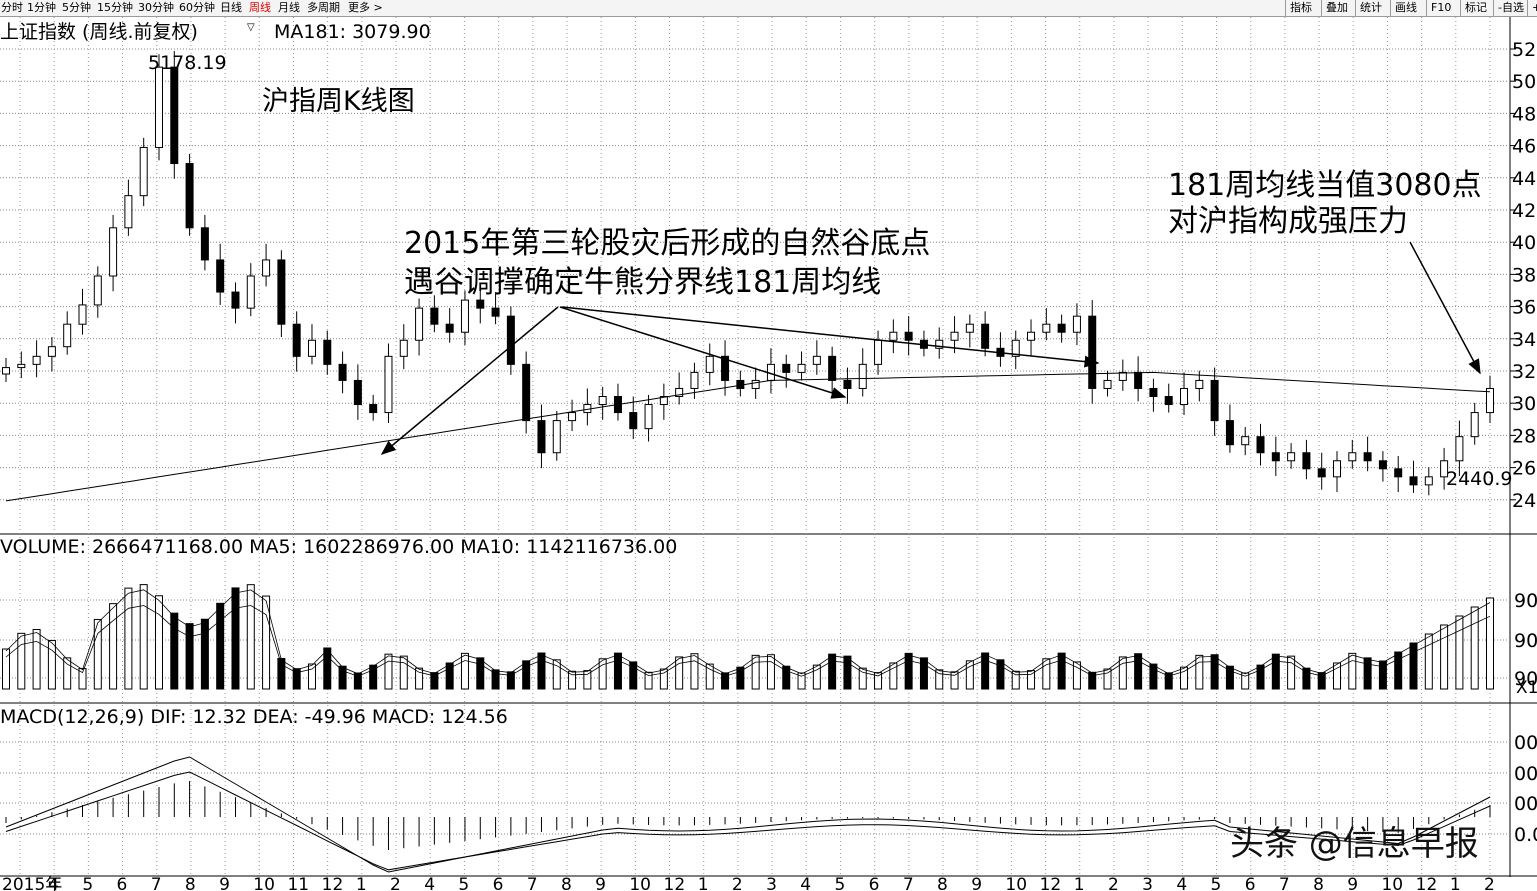  I want to click on period-tab: 分时, so click(12, 7).